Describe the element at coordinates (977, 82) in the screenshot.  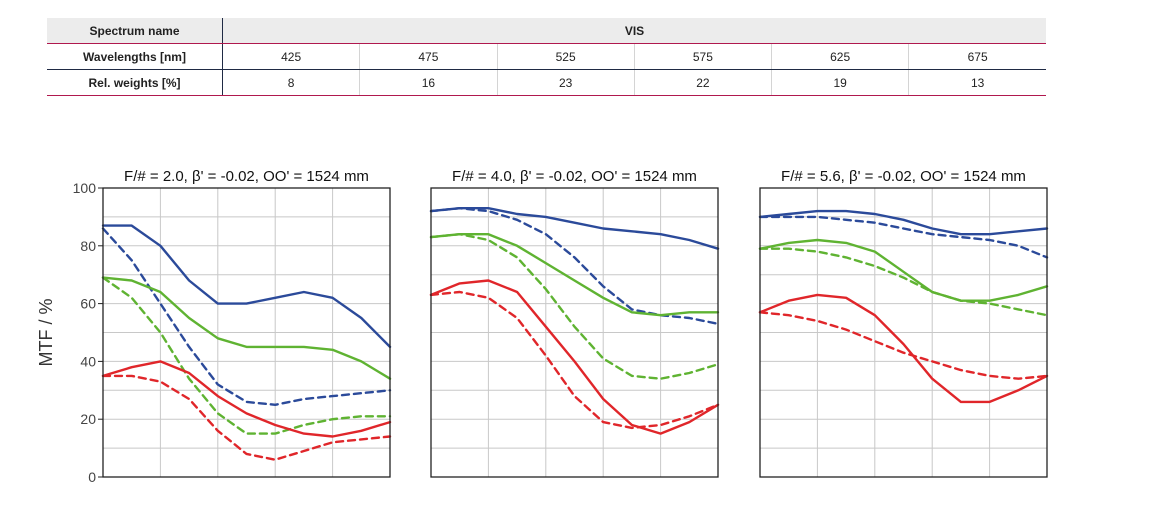
I see `weight-cell: 13` at that location.